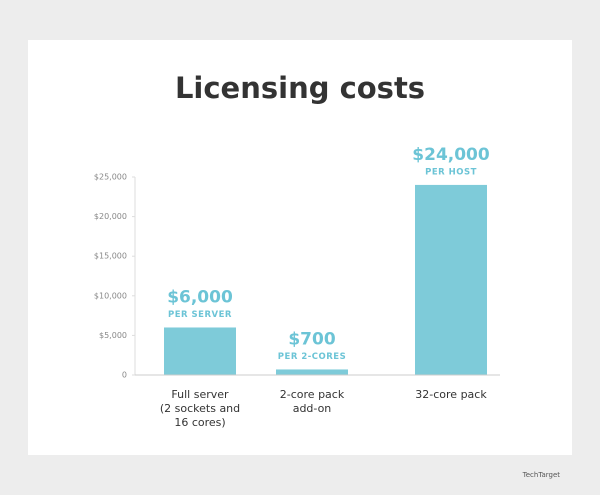 The height and width of the screenshot is (495, 600). I want to click on x-tick-label: 16 cores), so click(199, 422).